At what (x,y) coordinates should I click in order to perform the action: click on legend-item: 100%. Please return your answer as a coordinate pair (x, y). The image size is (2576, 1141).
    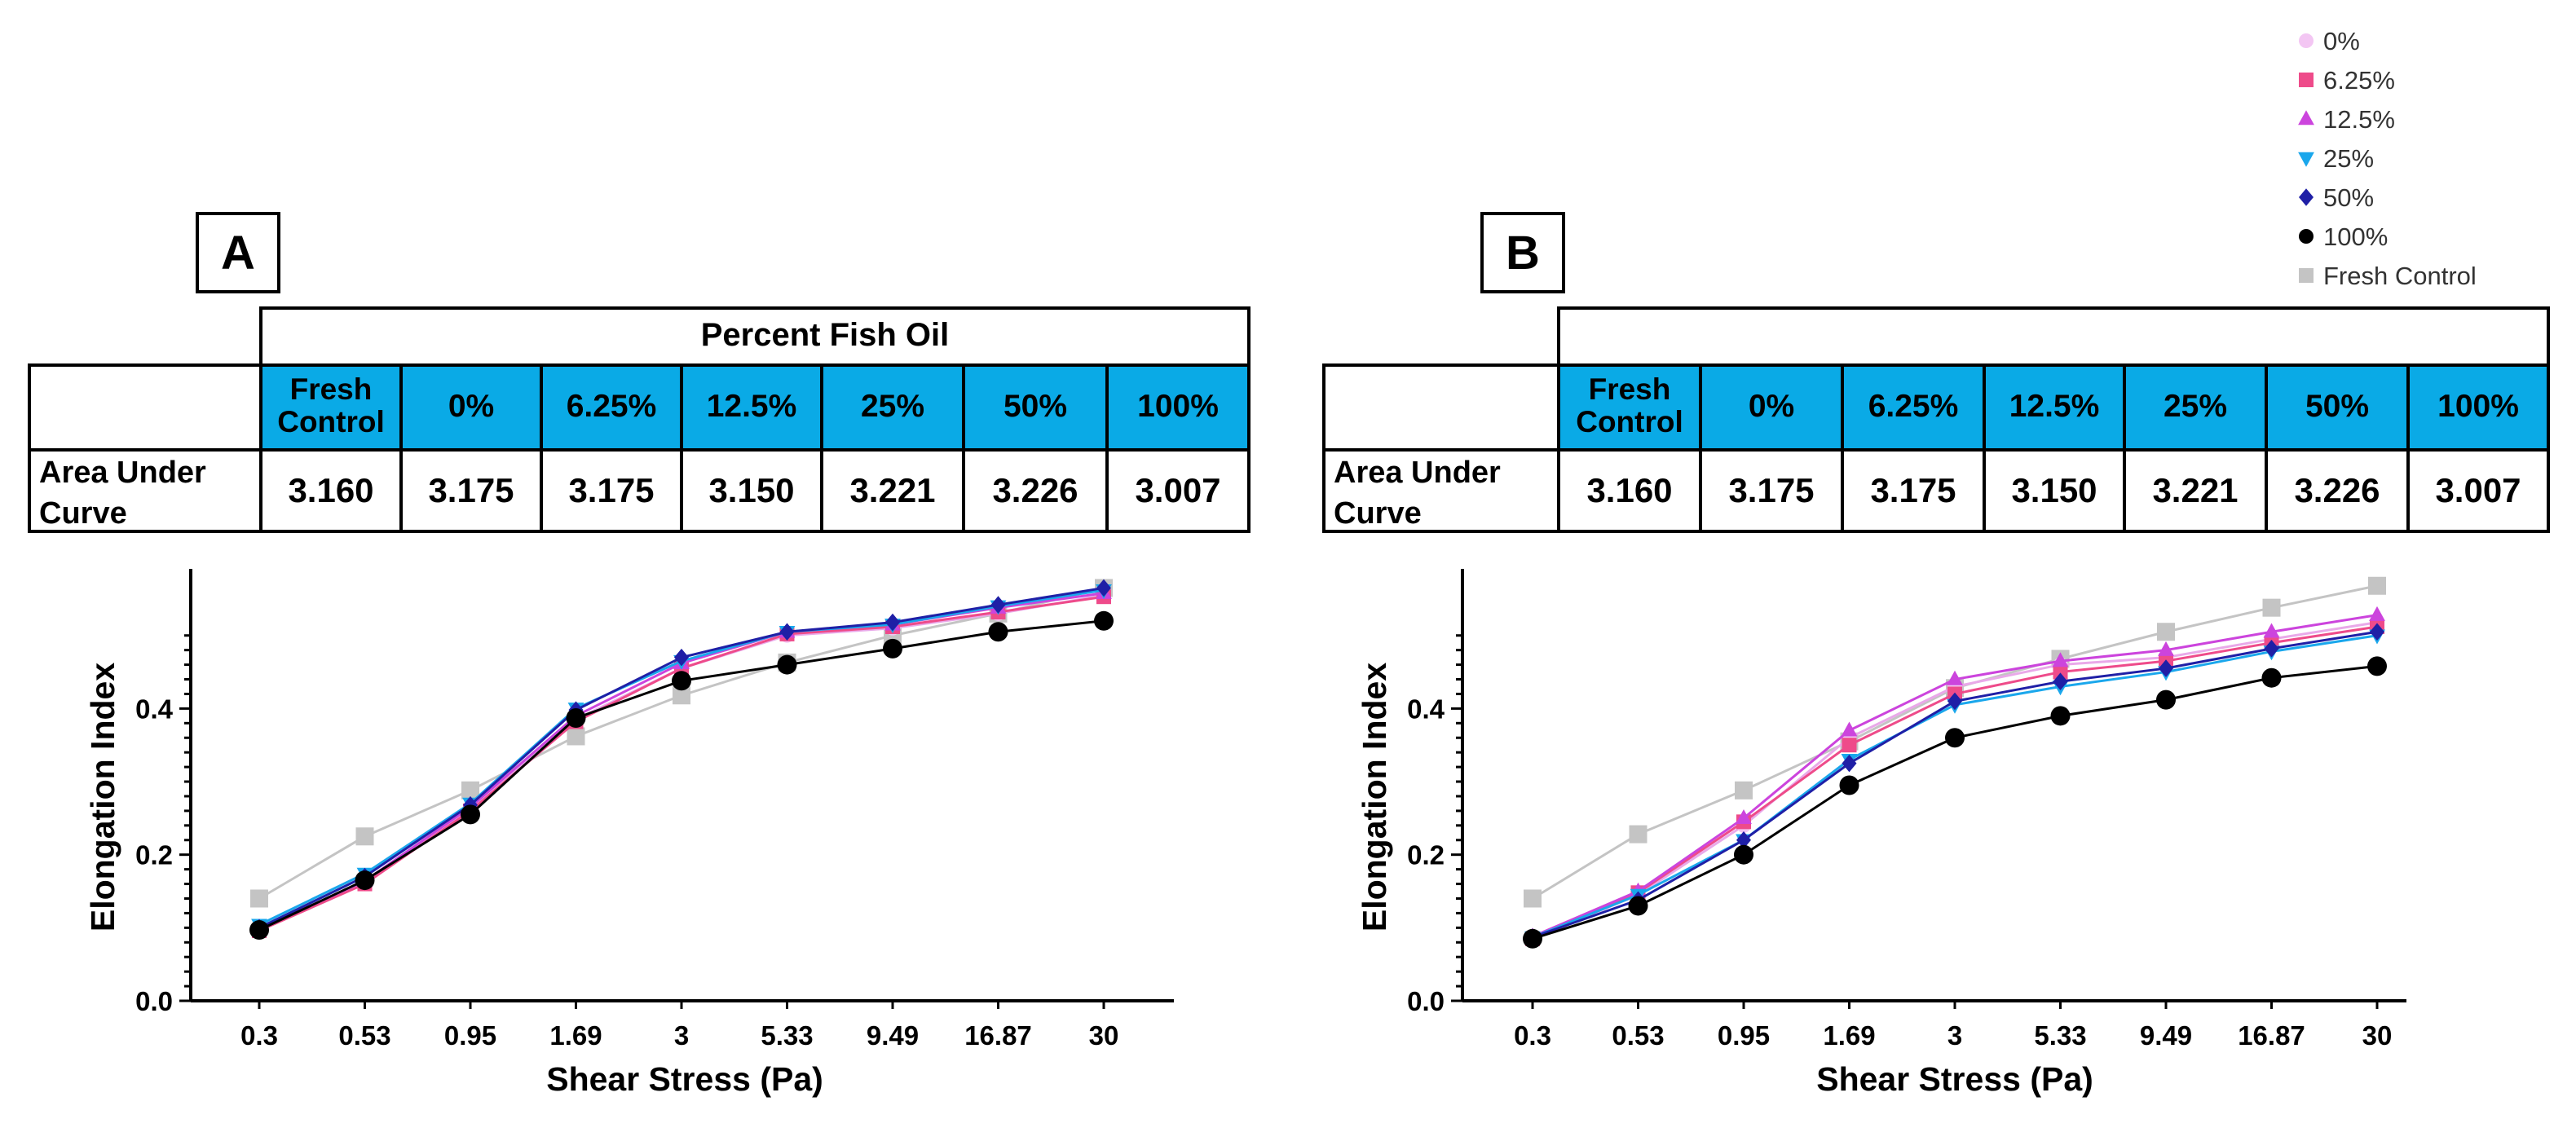
    Looking at the image, I should click on (2343, 236).